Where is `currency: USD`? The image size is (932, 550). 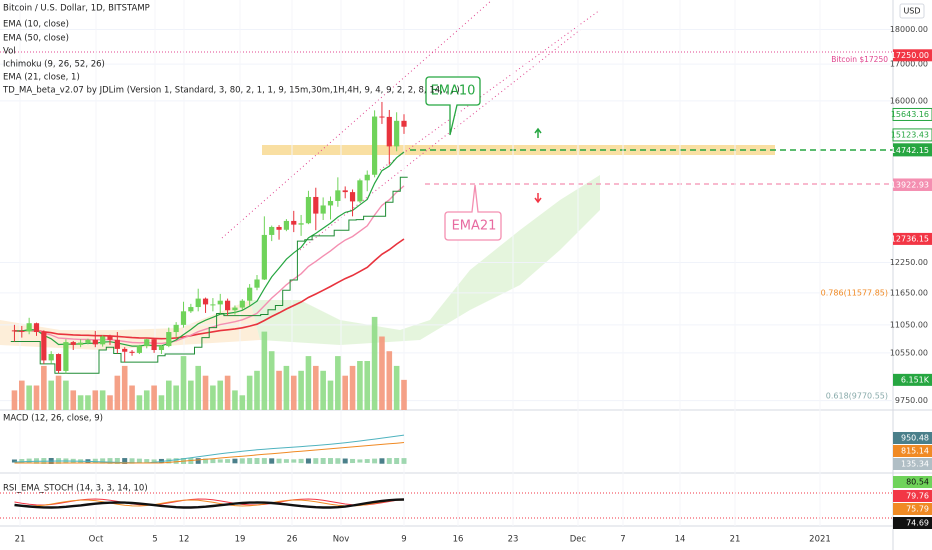
currency: USD is located at coordinates (911, 11).